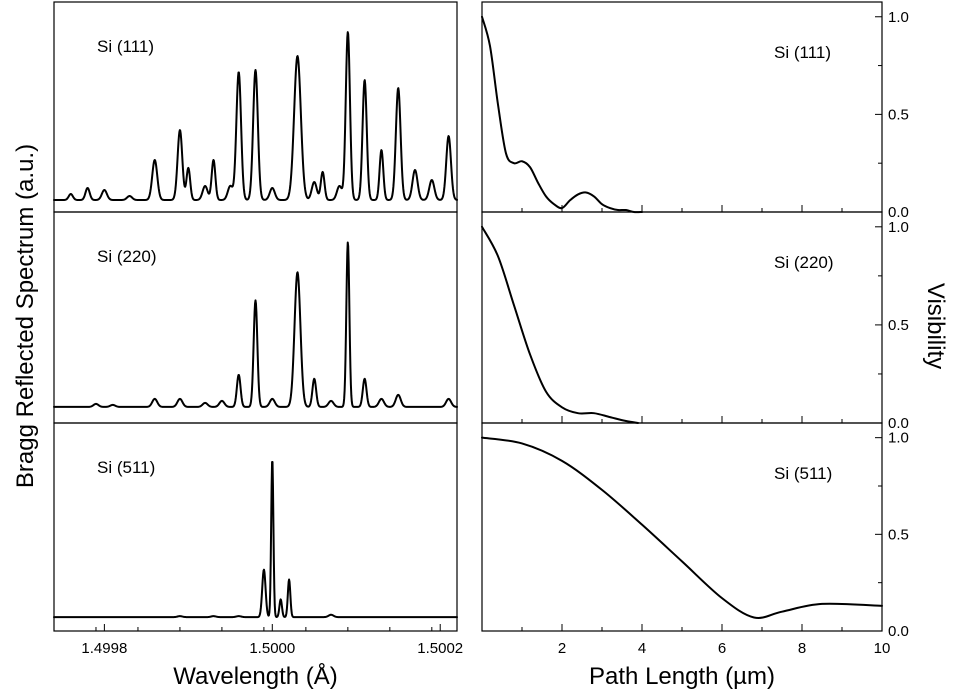 This screenshot has width=956, height=696. Describe the element at coordinates (935, 326) in the screenshot. I see `visibility-axis-label: Visibility` at that location.